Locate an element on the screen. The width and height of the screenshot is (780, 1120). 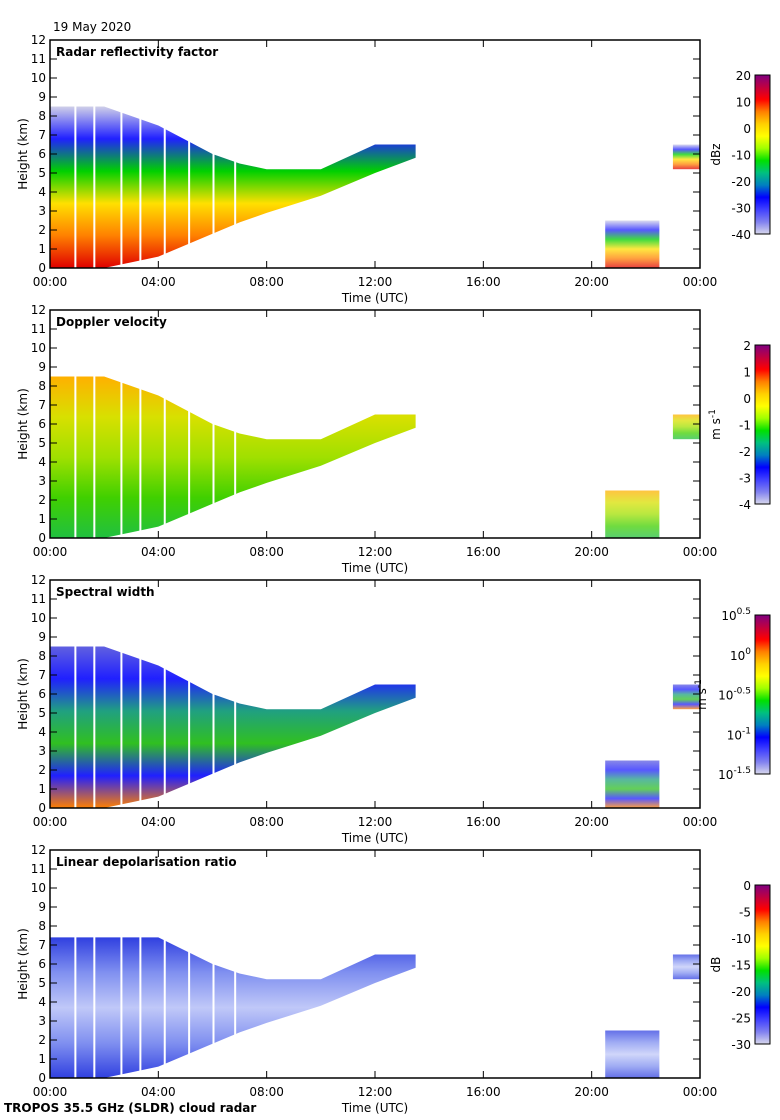
colorbar-tick-label: 10⁻¹ is located at coordinates (739, 734).